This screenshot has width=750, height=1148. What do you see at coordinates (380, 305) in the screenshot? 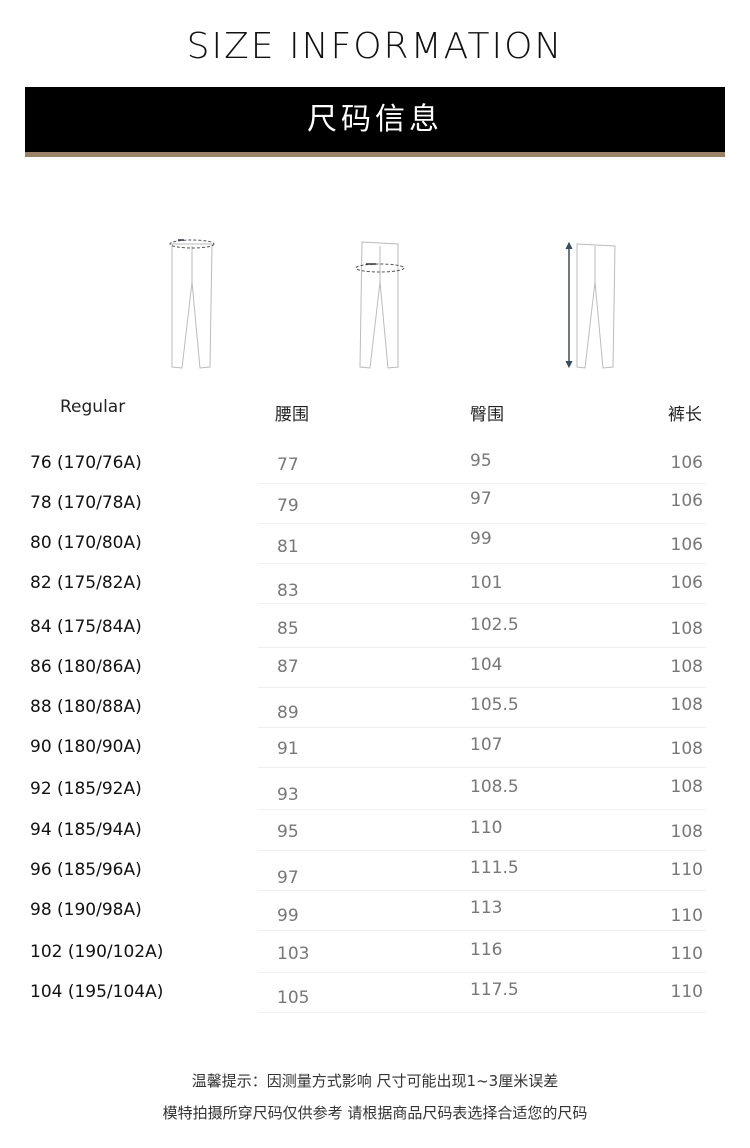
I see `hip-measure-icon` at bounding box center [380, 305].